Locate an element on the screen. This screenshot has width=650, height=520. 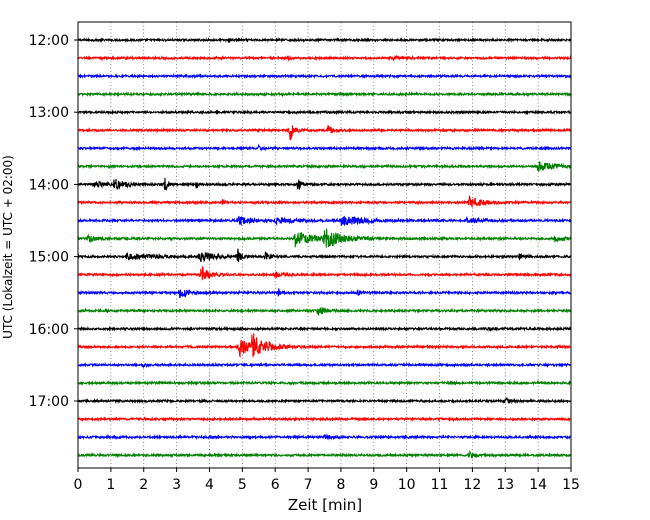
y-axis-label: UTC (Lokalzeit = UTC + 02:00) is located at coordinates (8, 247).